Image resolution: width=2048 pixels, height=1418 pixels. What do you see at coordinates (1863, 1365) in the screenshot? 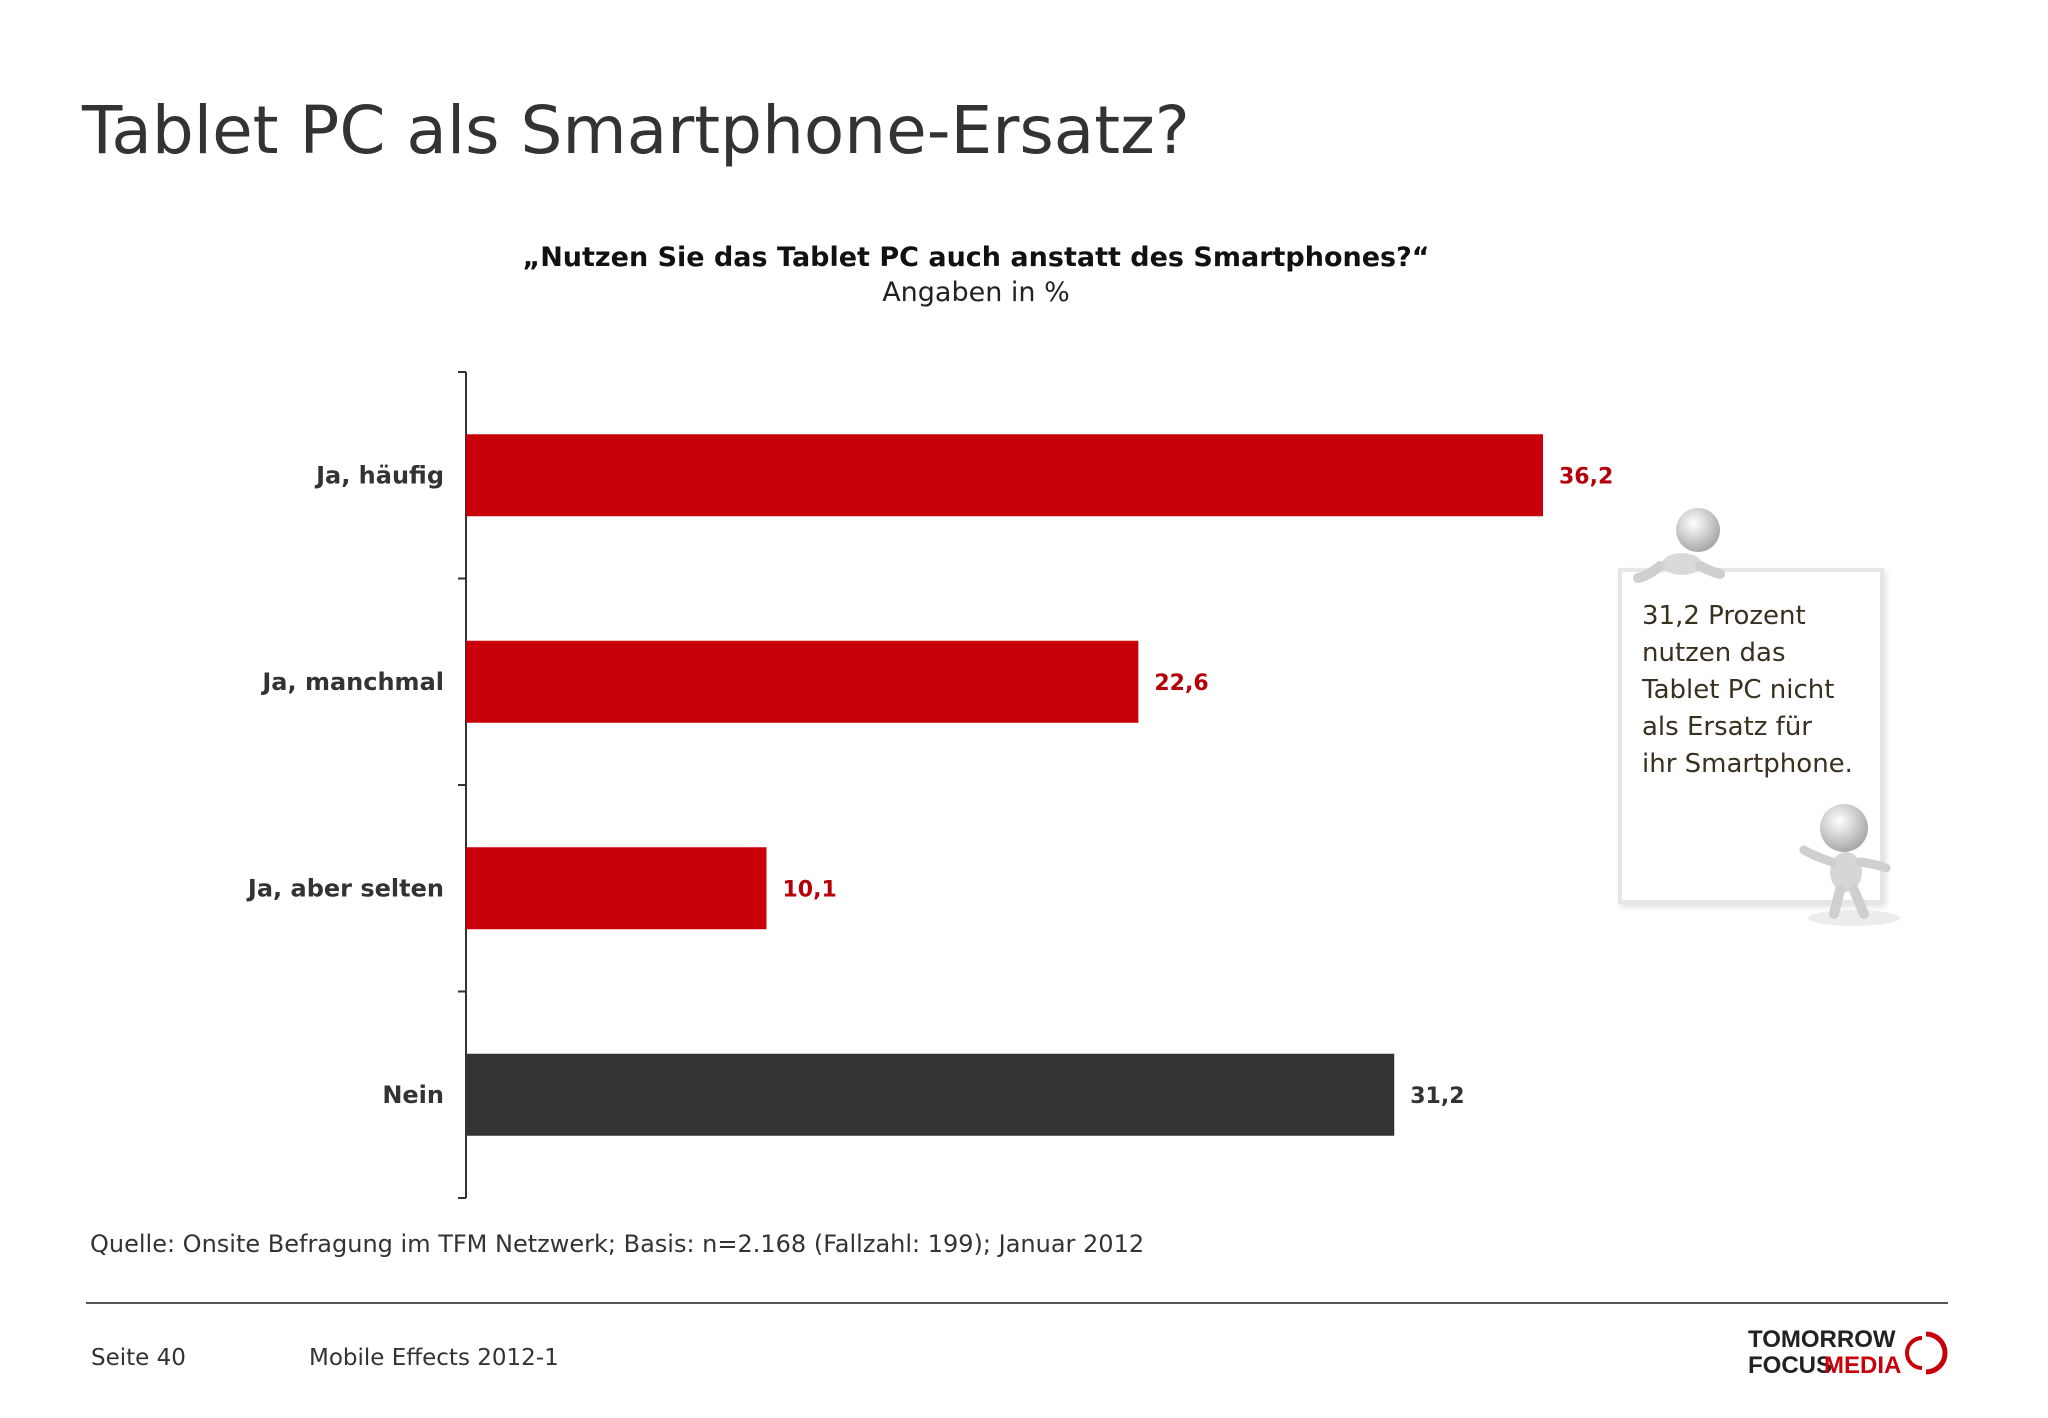
I see `logo-text-media: MEDIA` at bounding box center [1863, 1365].